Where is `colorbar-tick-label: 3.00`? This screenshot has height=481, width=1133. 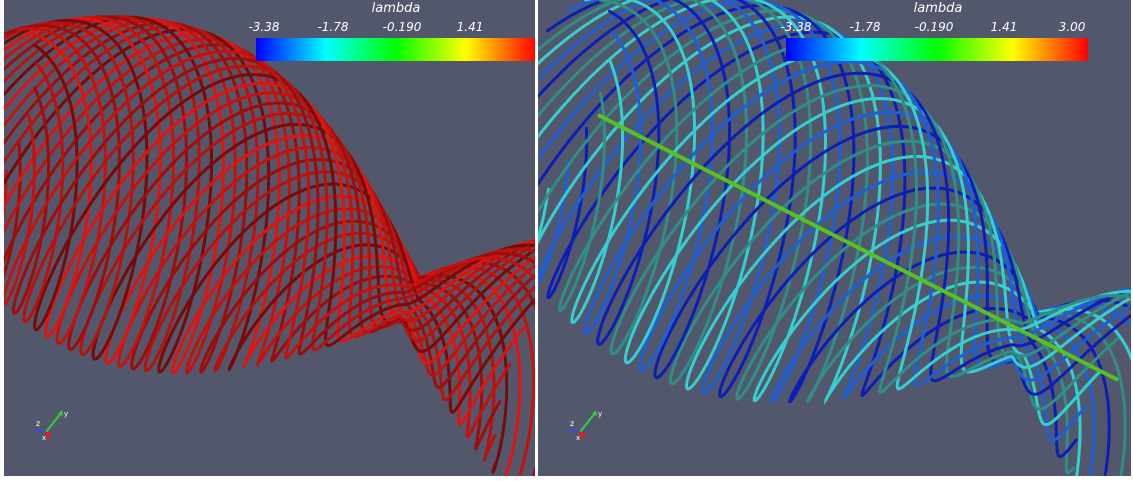
colorbar-tick-label: 3.00 is located at coordinates (1072, 27).